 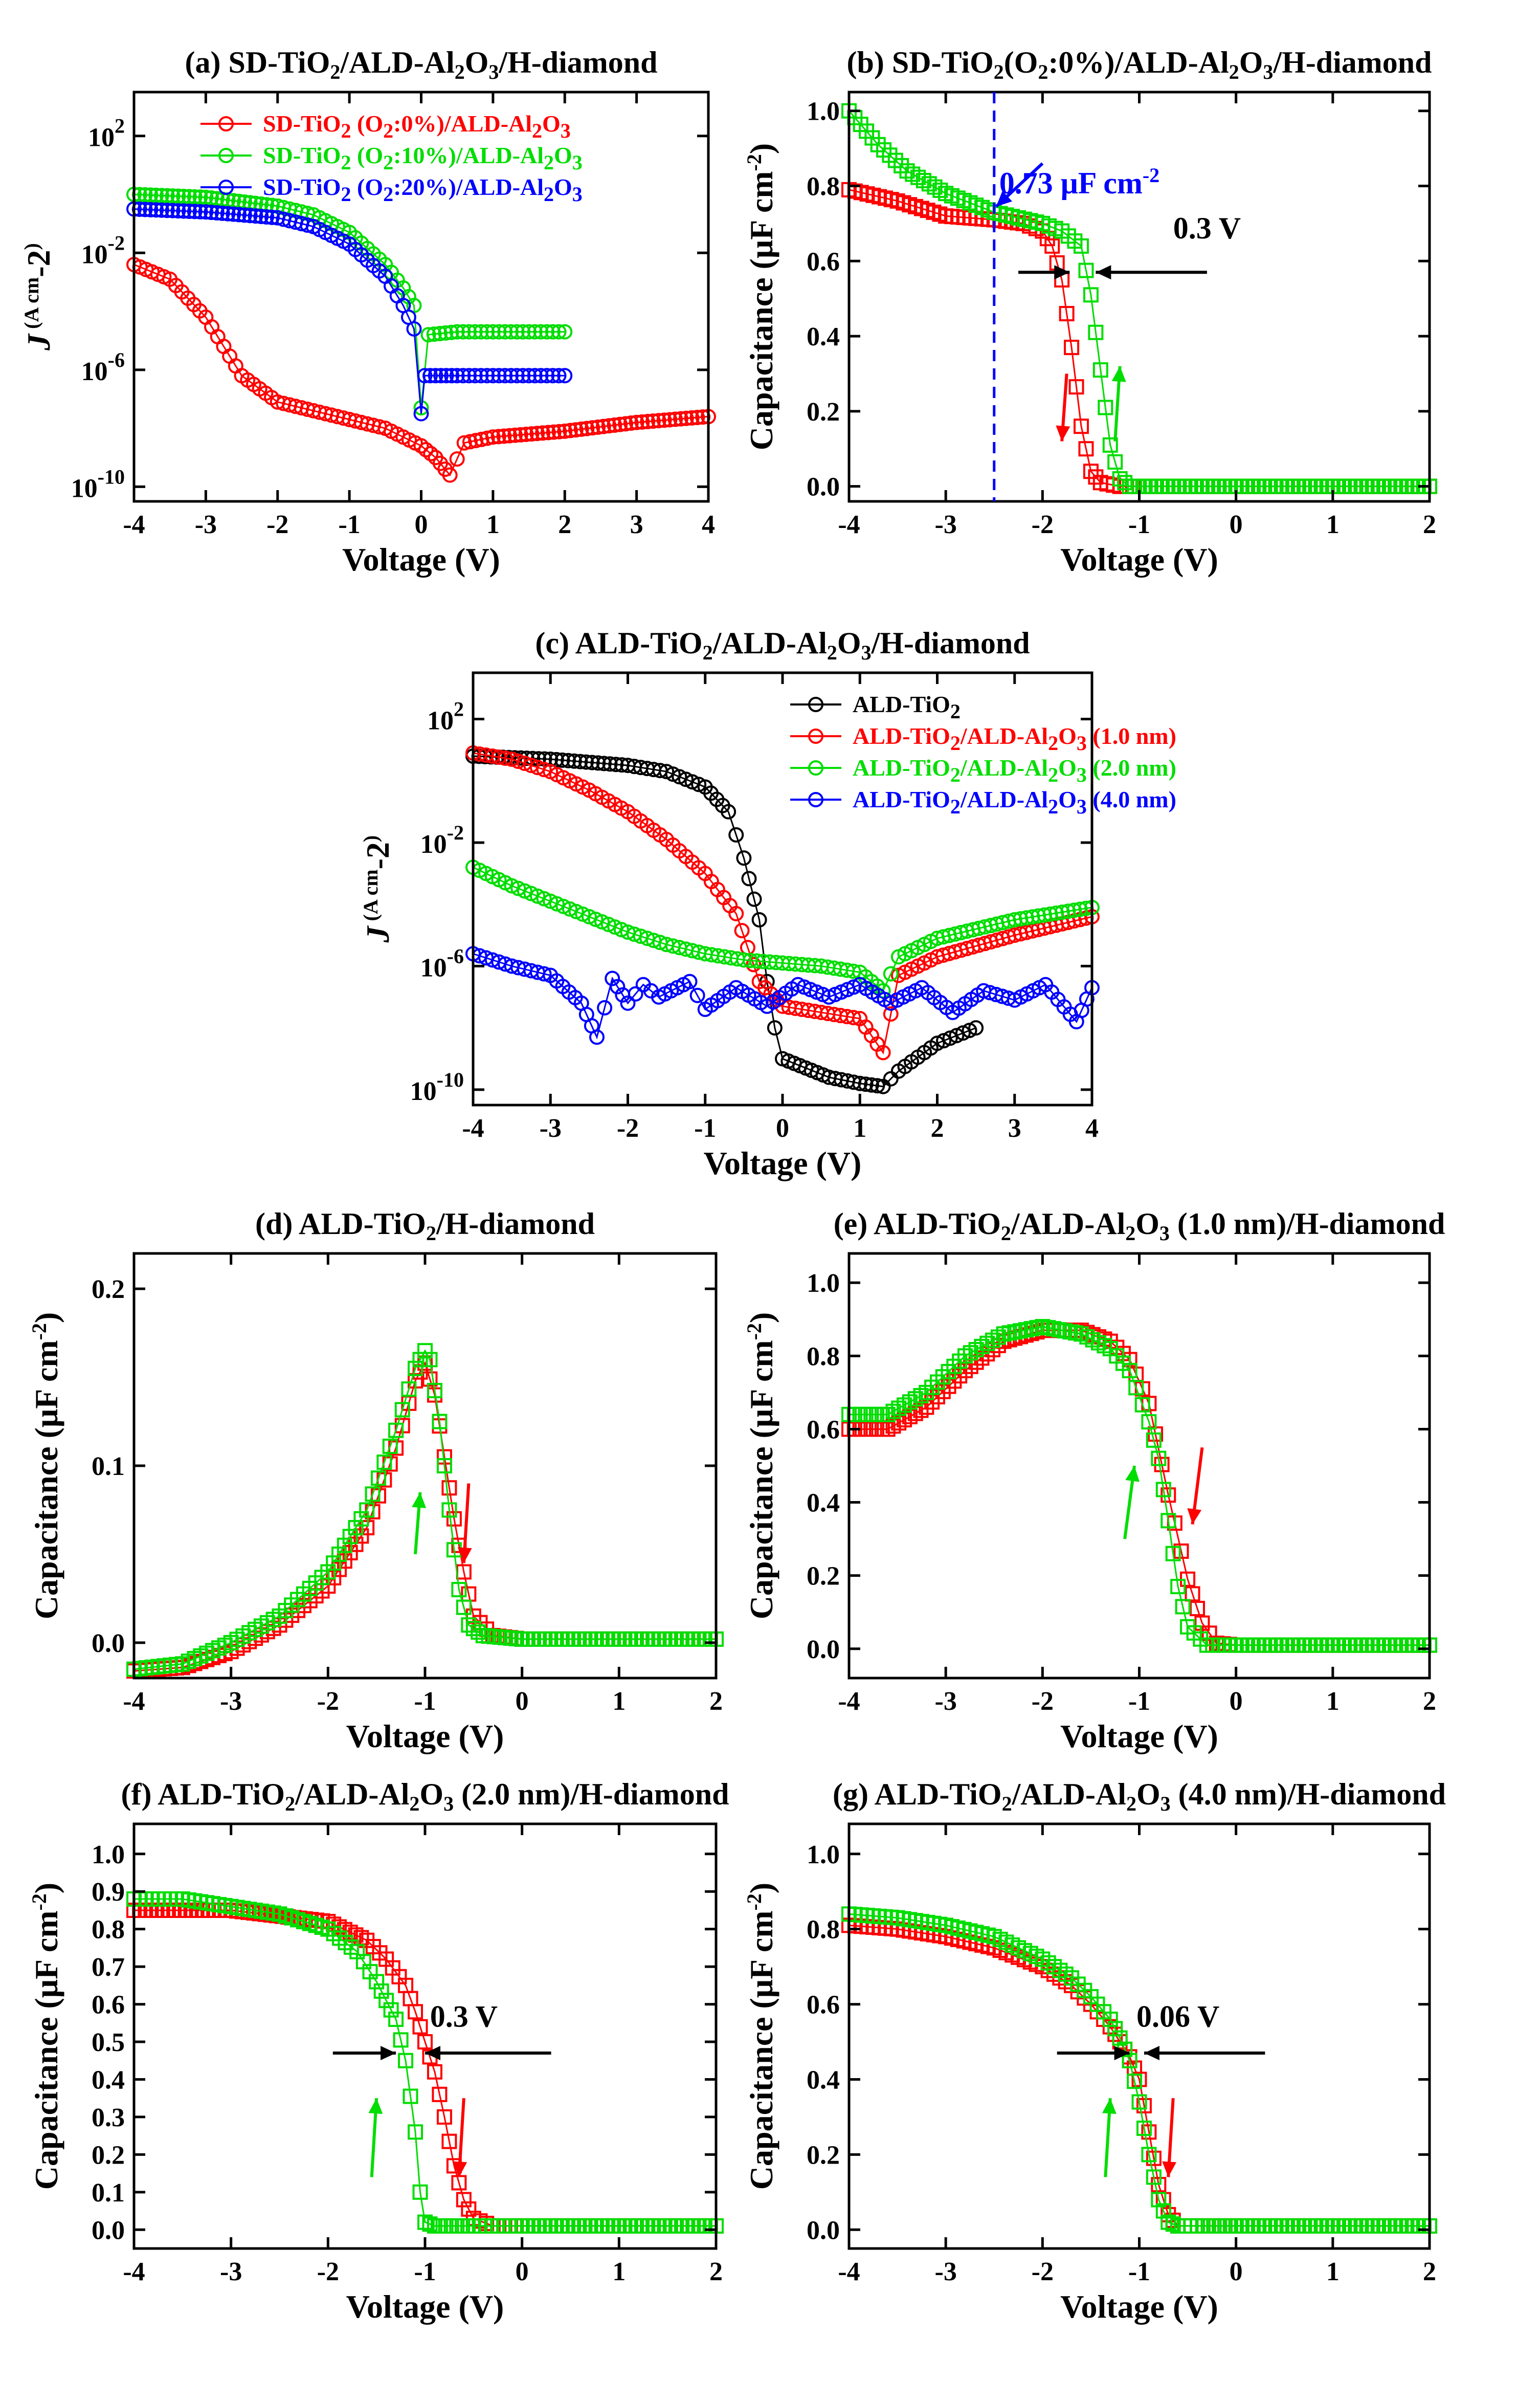 What do you see at coordinates (442, 963) in the screenshot?
I see `y-tick-label: 10-6` at bounding box center [442, 963].